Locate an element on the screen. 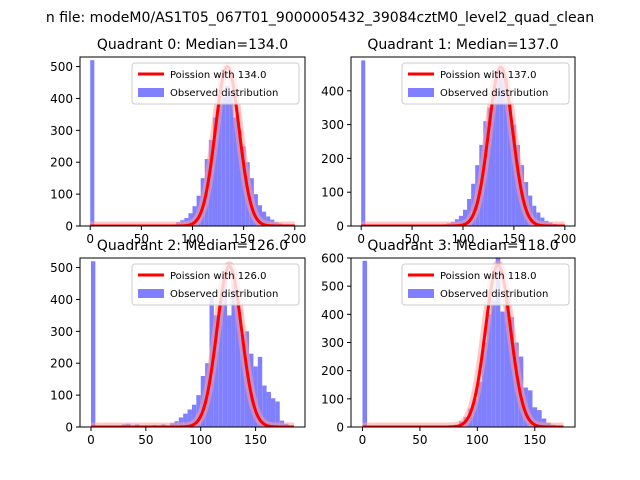 The height and width of the screenshot is (480, 640). quadrant-0-plot-area is located at coordinates (192, 143).